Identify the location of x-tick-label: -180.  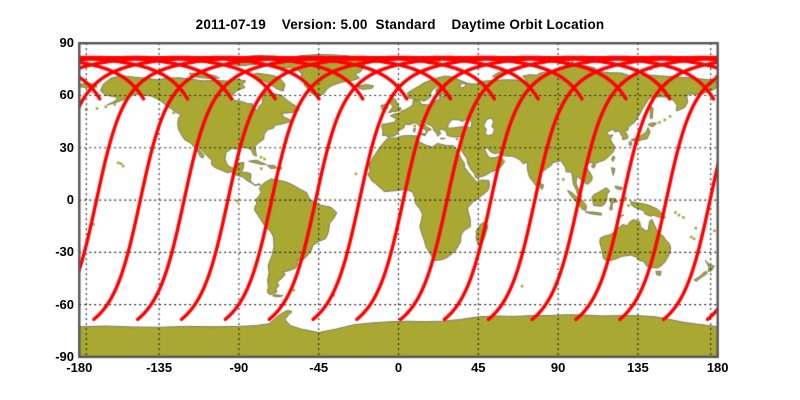
(79, 367).